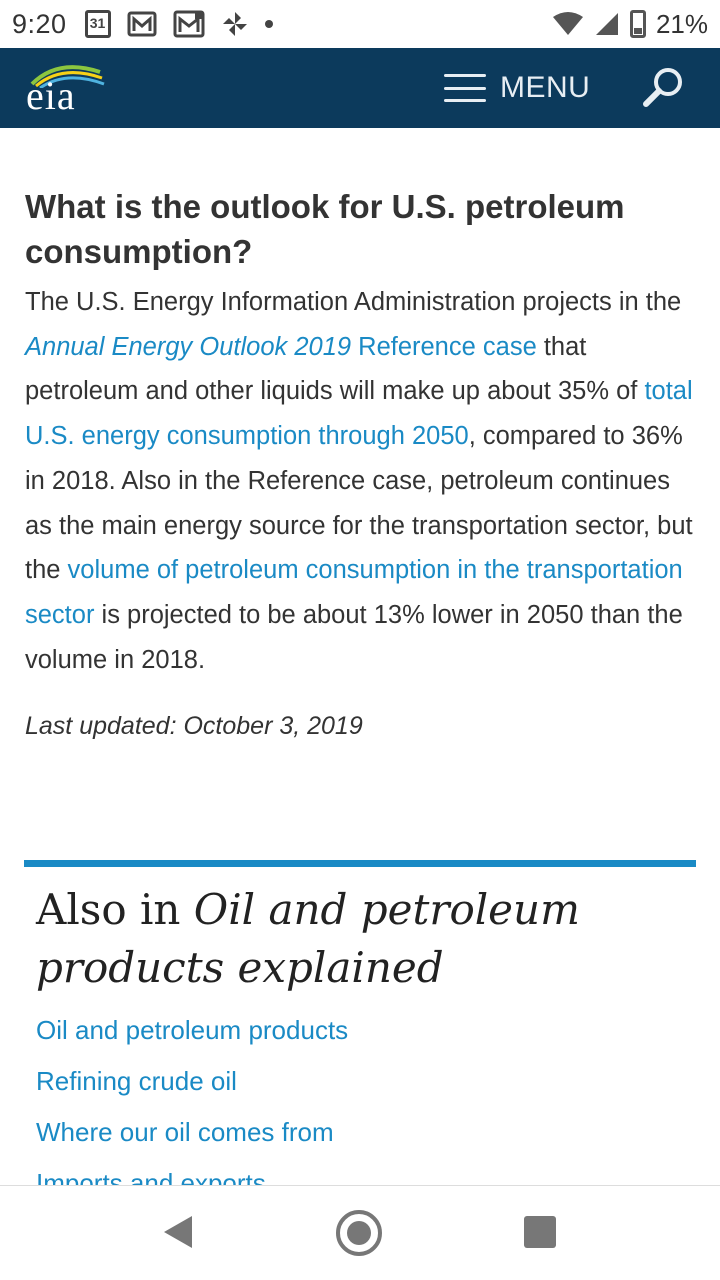 This screenshot has height=1280, width=720. What do you see at coordinates (637, 24) in the screenshot?
I see `battery-icon` at bounding box center [637, 24].